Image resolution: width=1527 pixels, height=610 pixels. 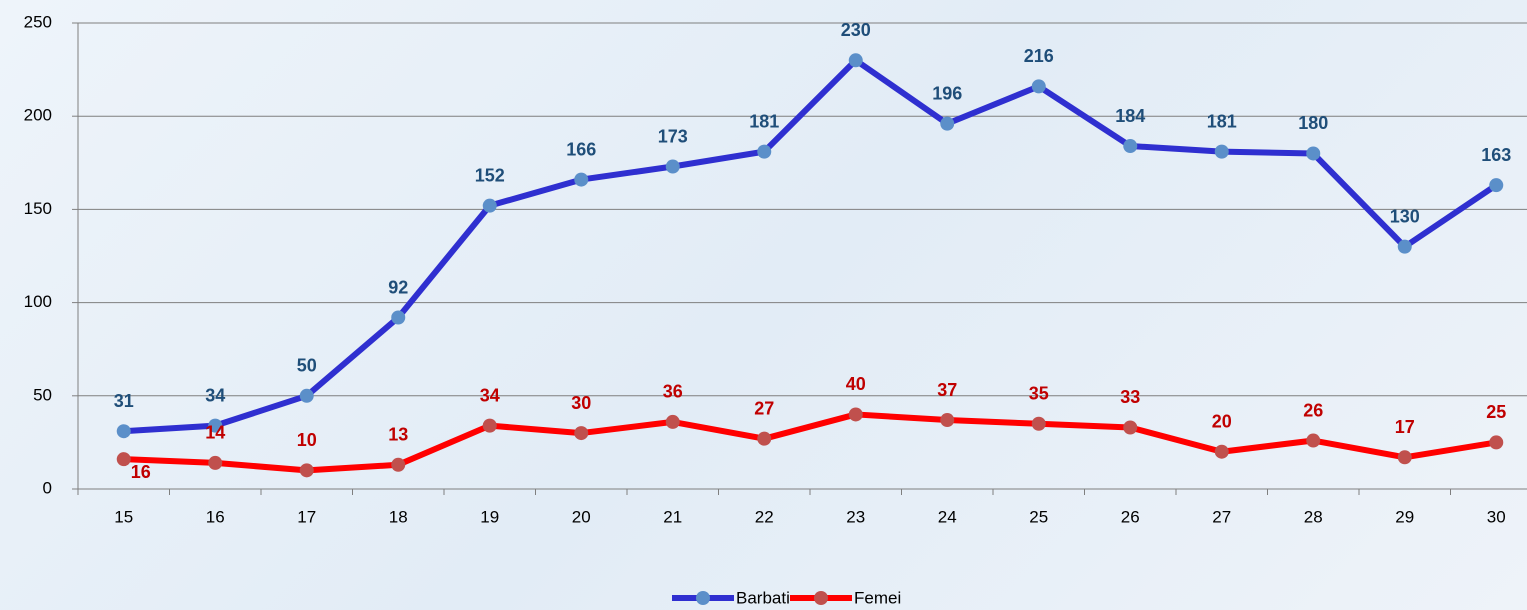 What do you see at coordinates (1221, 516) in the screenshot?
I see `x-tick-label: 27` at bounding box center [1221, 516].